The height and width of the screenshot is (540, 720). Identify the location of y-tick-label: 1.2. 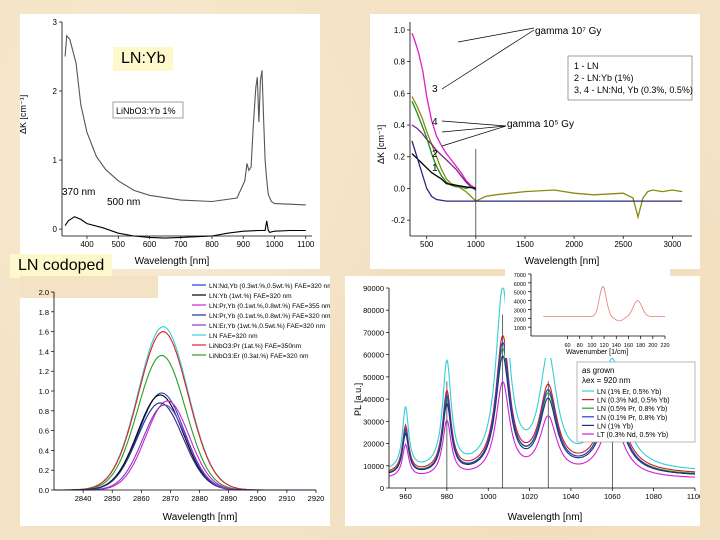
(44, 371).